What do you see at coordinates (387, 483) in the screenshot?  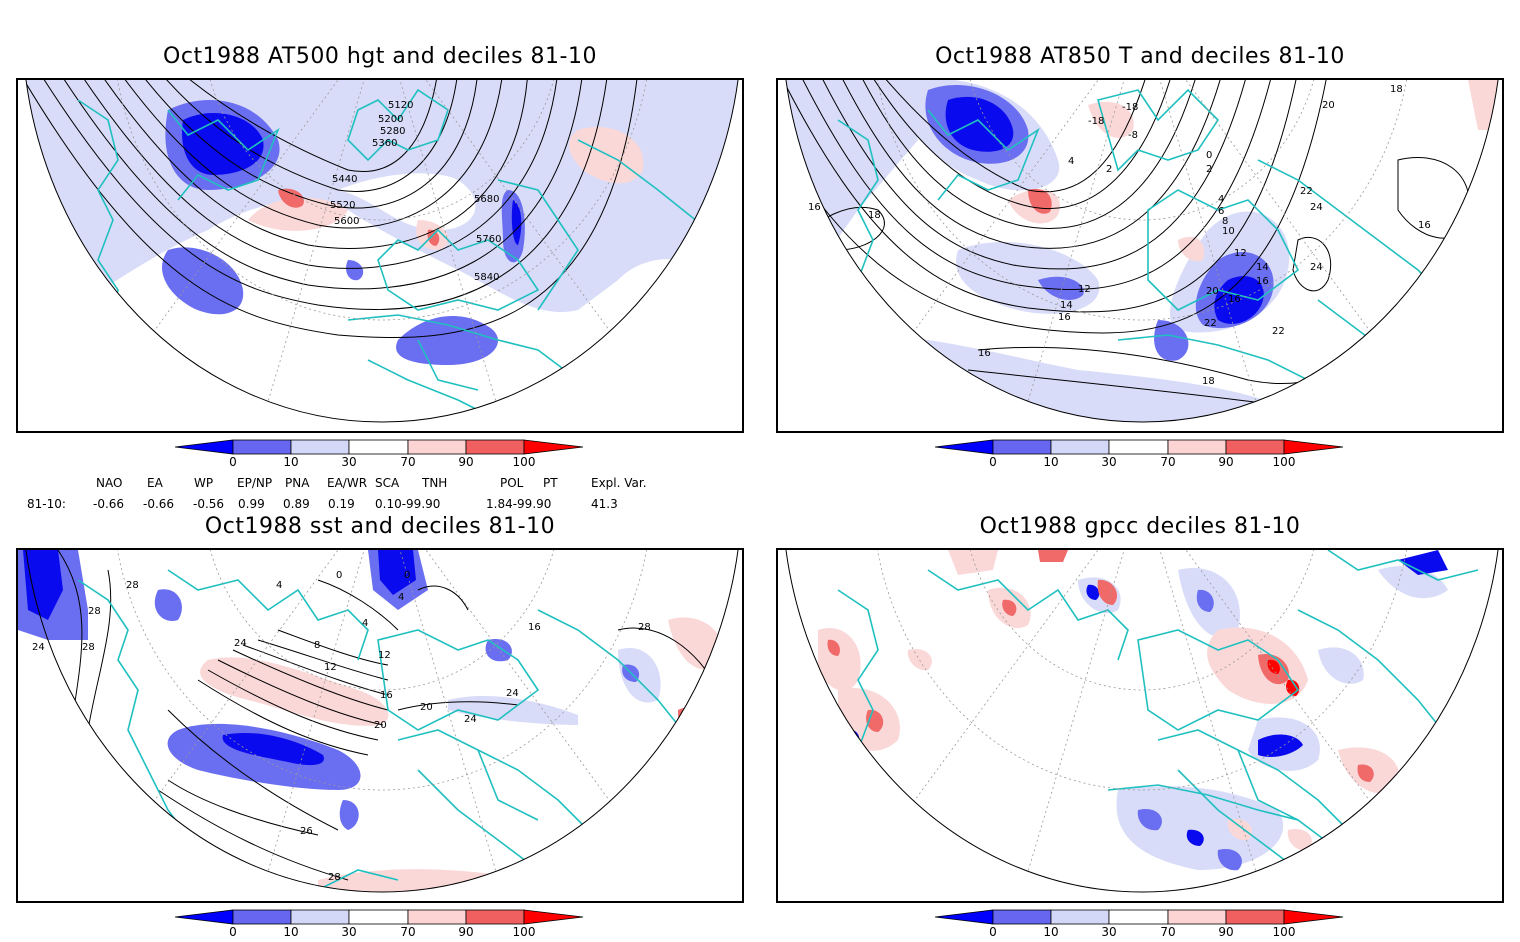 I see `index-header: SCA` at bounding box center [387, 483].